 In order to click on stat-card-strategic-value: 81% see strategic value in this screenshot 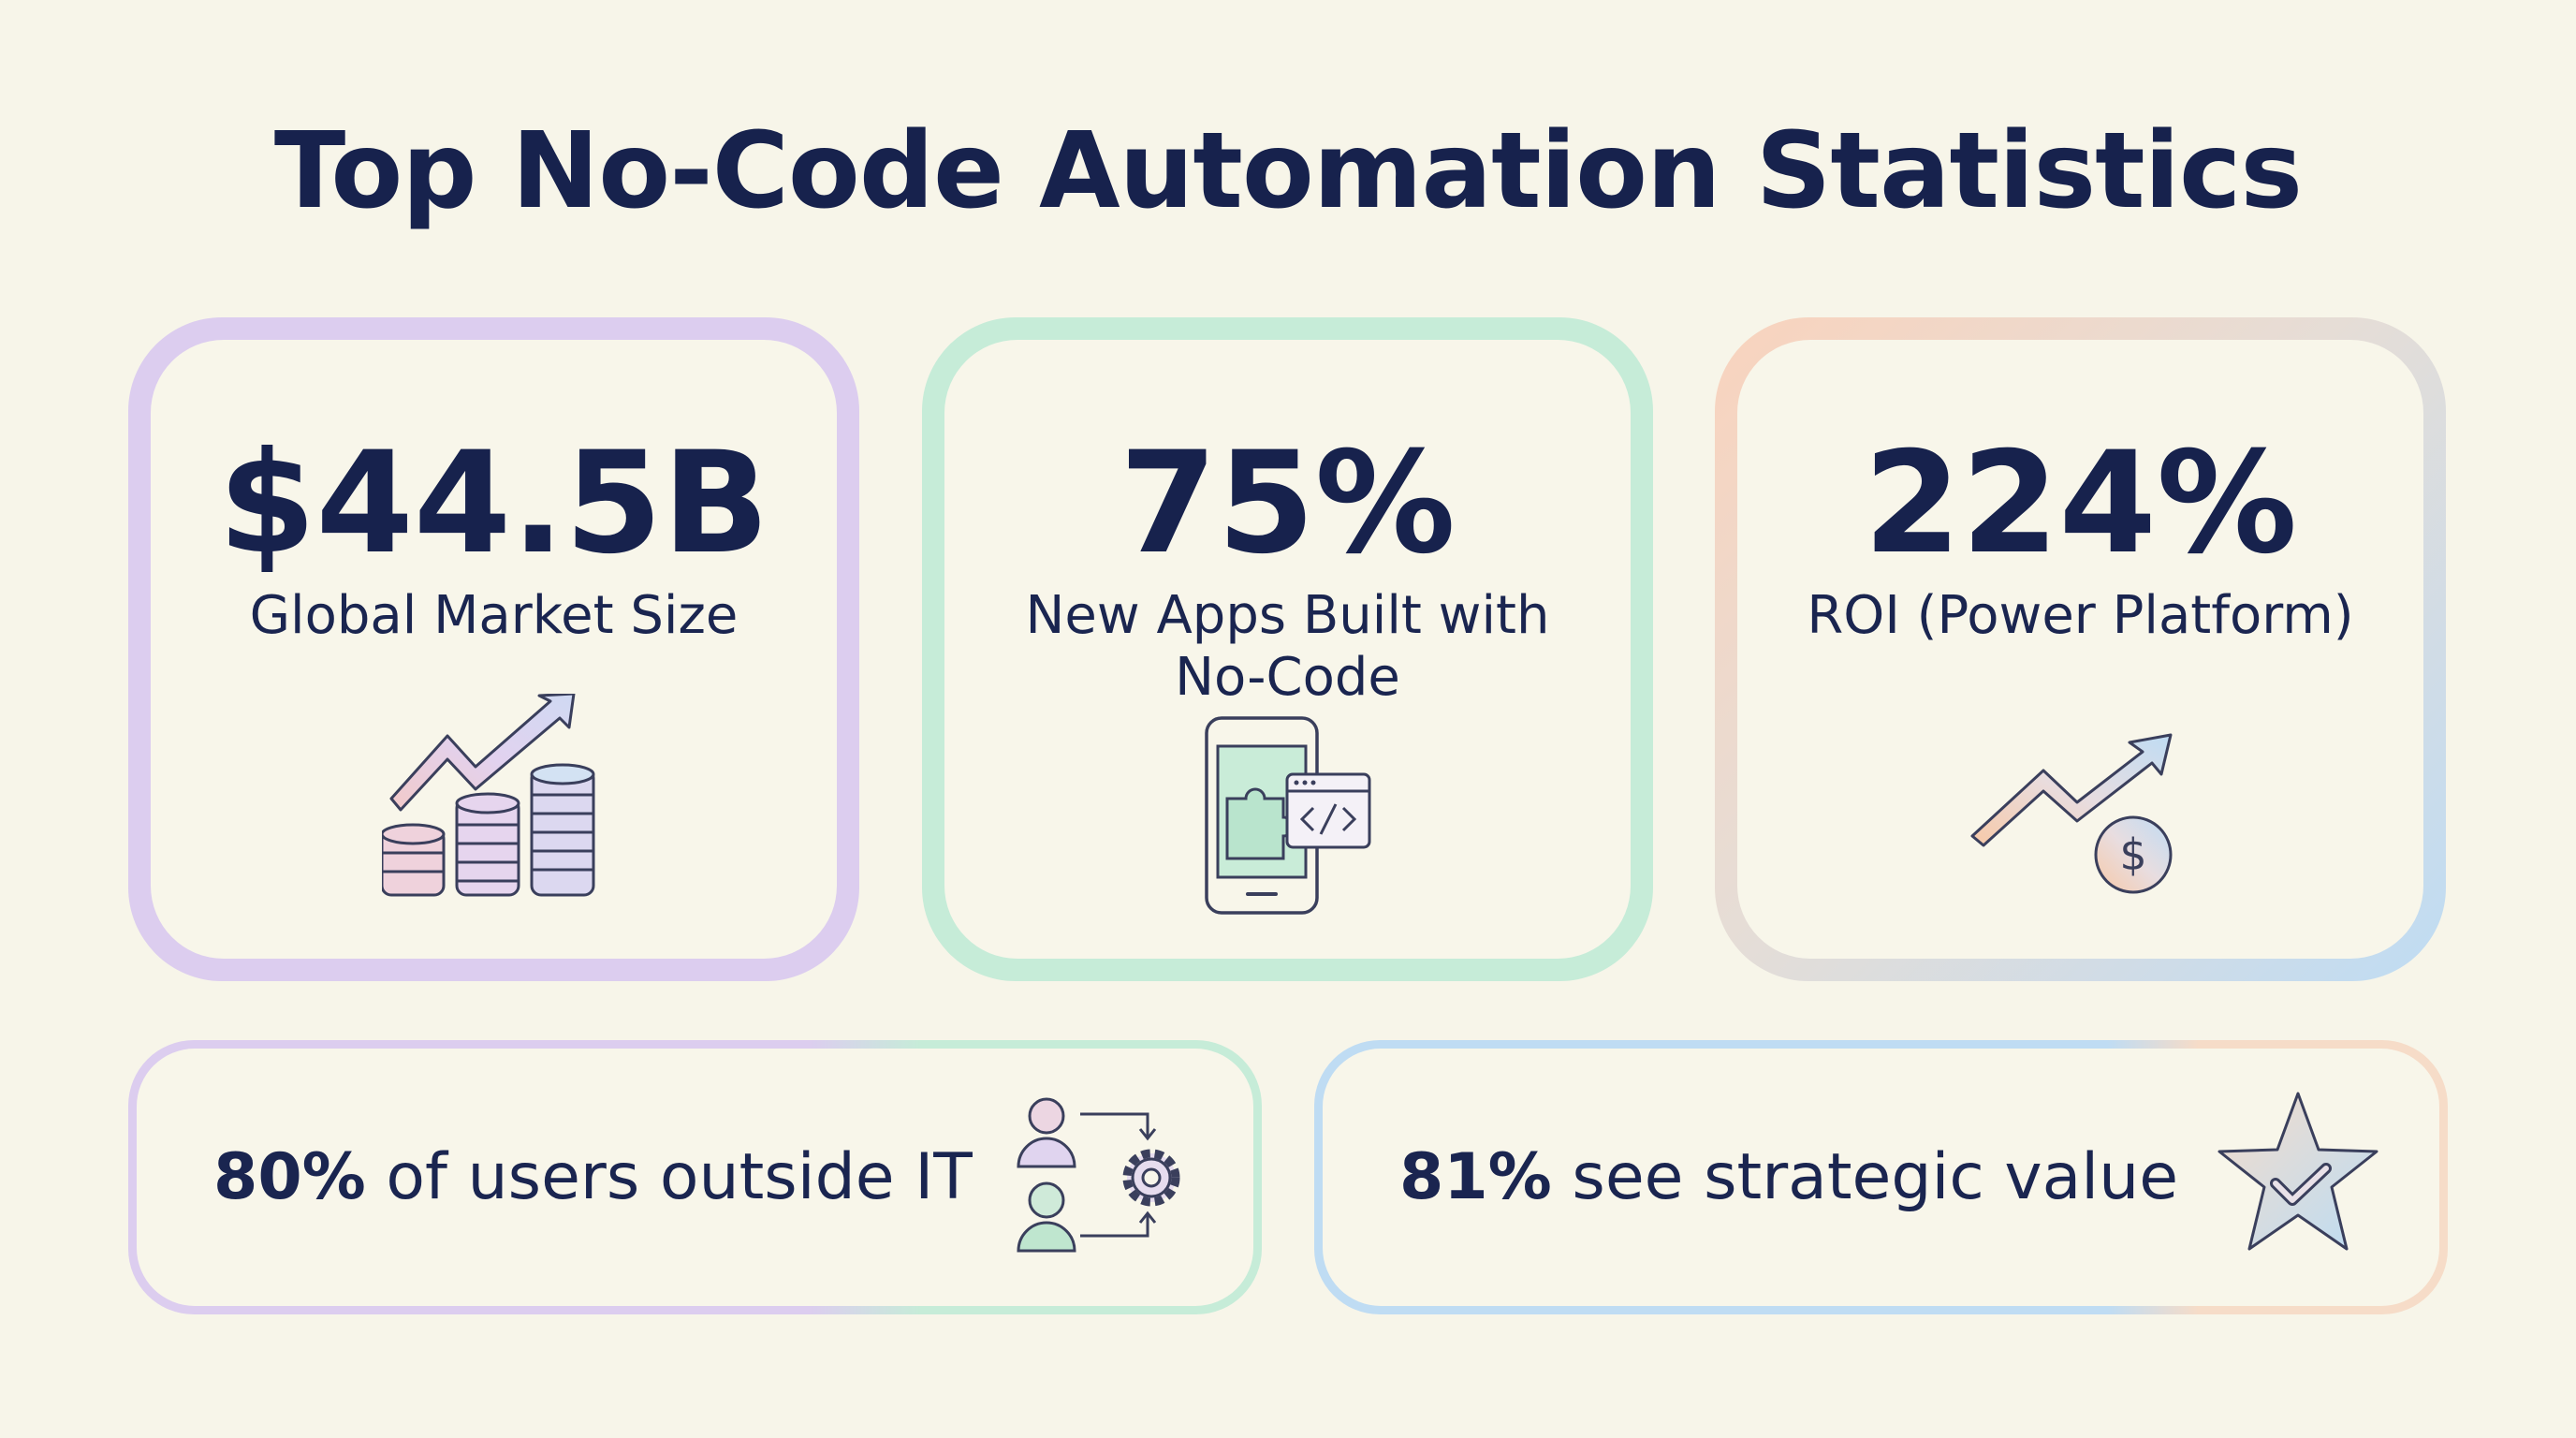, I will do `click(1881, 1177)`.